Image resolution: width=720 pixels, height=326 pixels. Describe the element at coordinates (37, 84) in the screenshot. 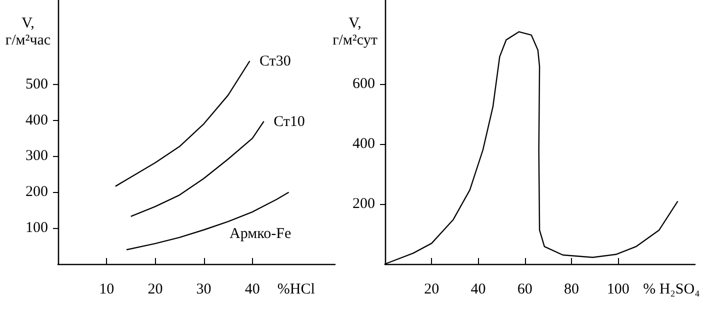

I see `y-tick-label: 500` at that location.